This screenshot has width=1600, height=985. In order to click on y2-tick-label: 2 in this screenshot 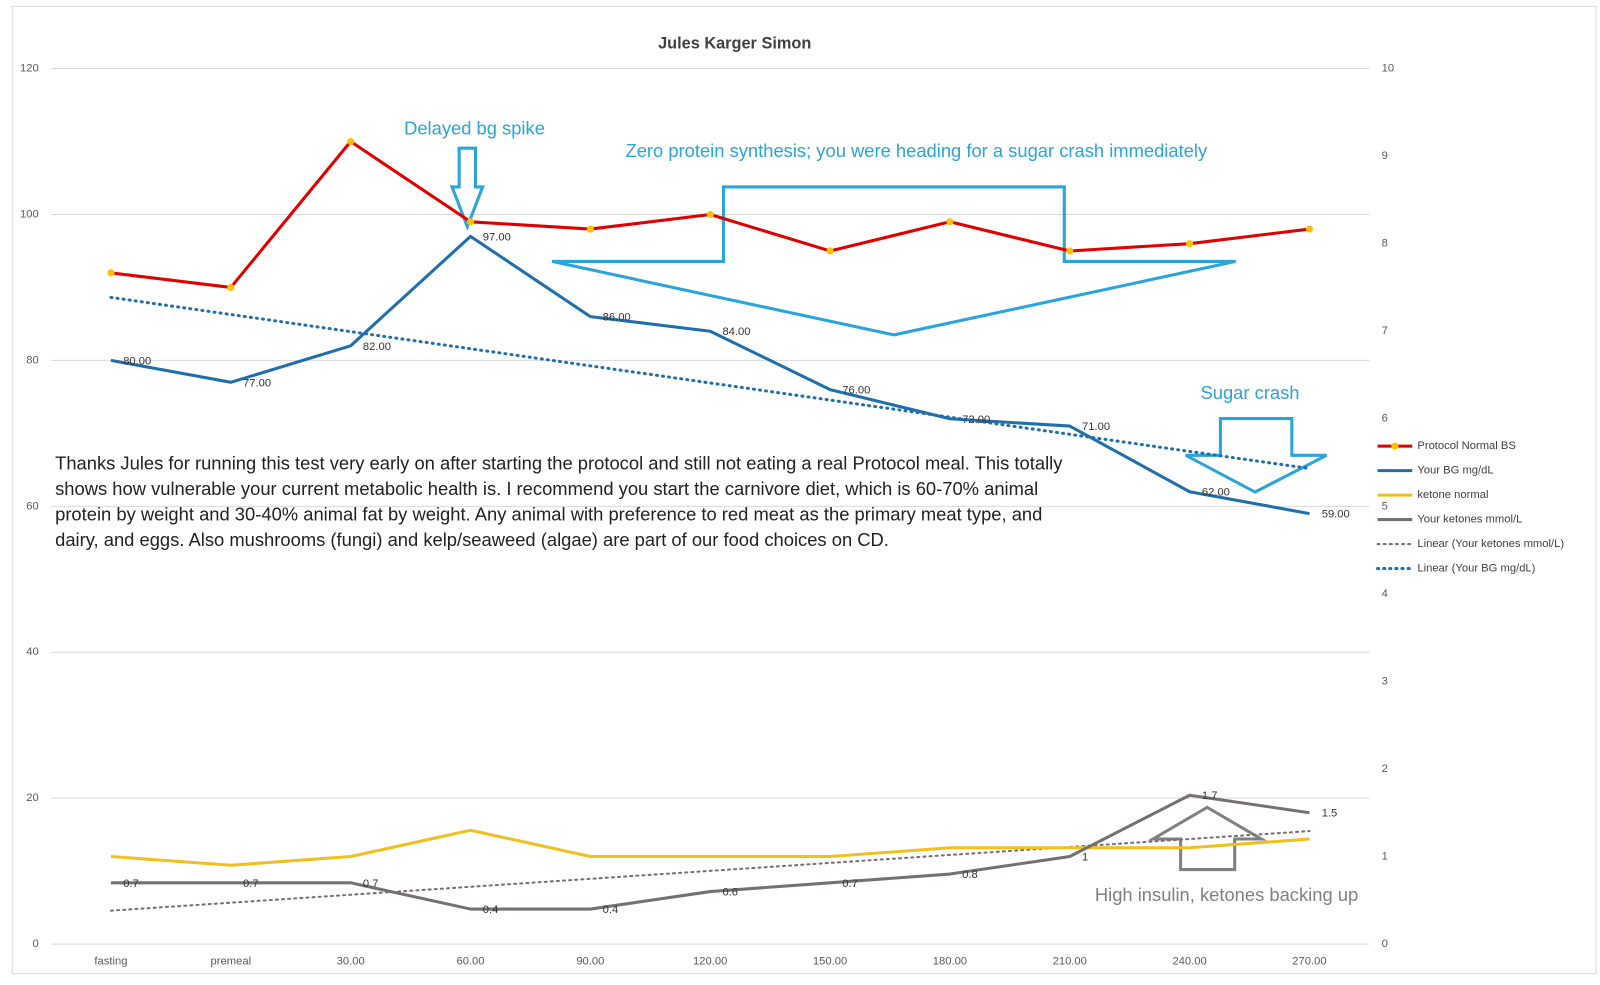, I will do `click(1385, 769)`.